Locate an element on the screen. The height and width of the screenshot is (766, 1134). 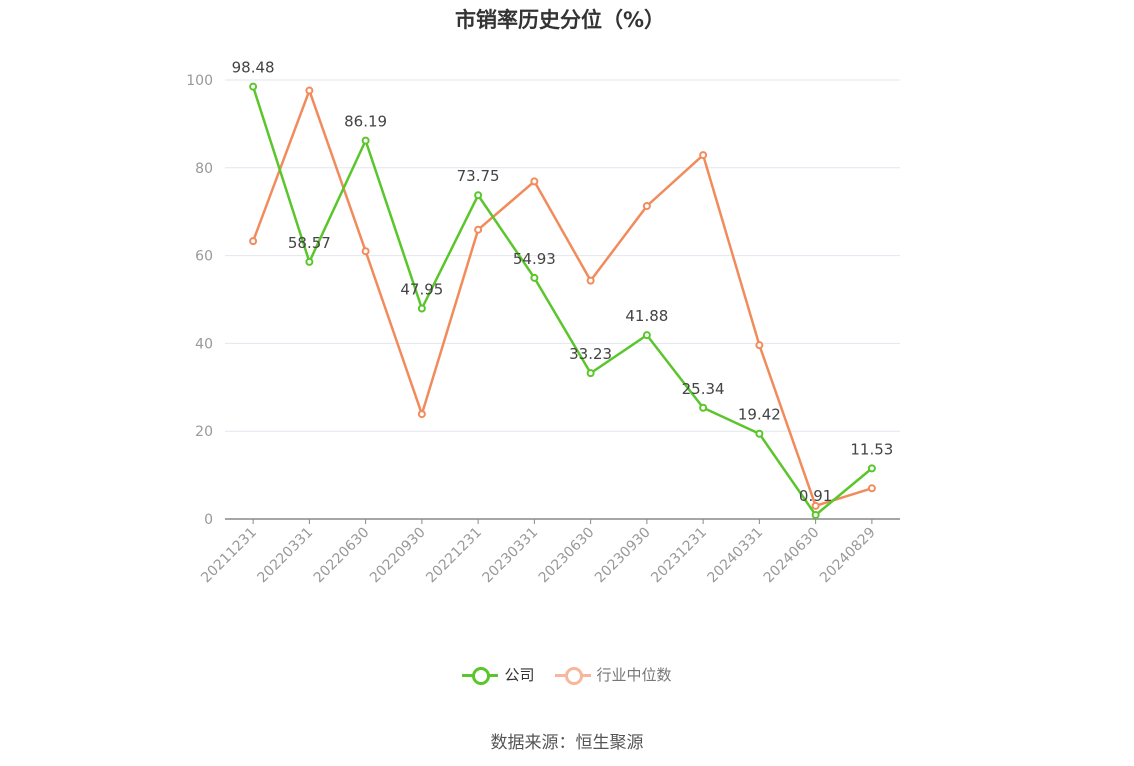
legend-item-industry: 行业中位数 is located at coordinates (613, 674).